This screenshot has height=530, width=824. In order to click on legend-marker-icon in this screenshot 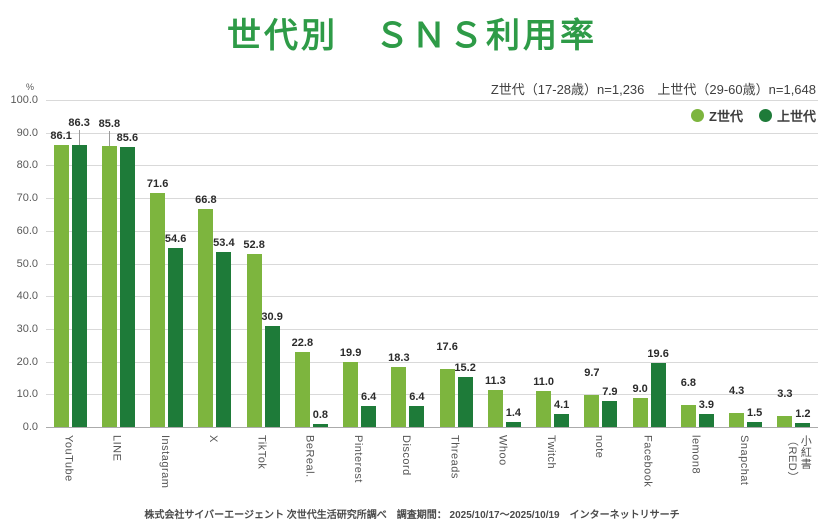, I will do `click(765, 115)`.